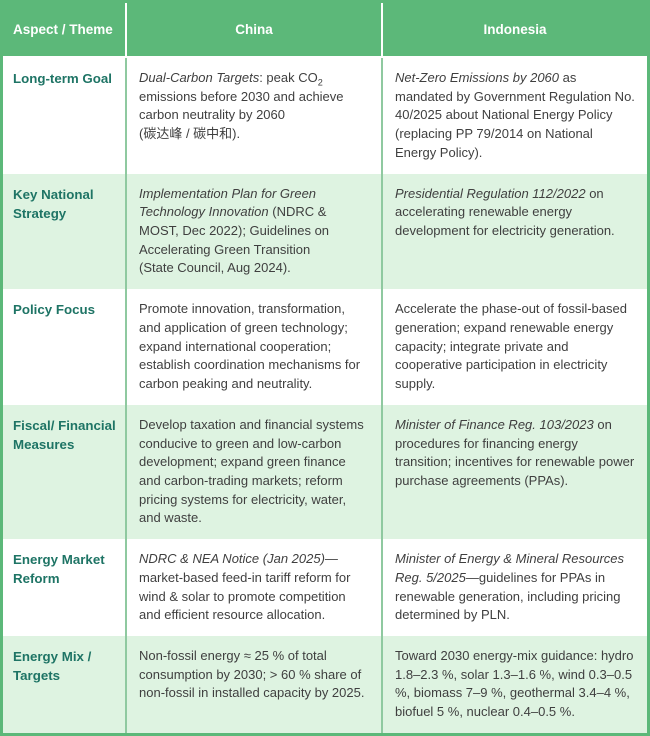 This screenshot has width=650, height=736. Describe the element at coordinates (64, 231) in the screenshot. I see `row-label: Key National Strategy` at that location.